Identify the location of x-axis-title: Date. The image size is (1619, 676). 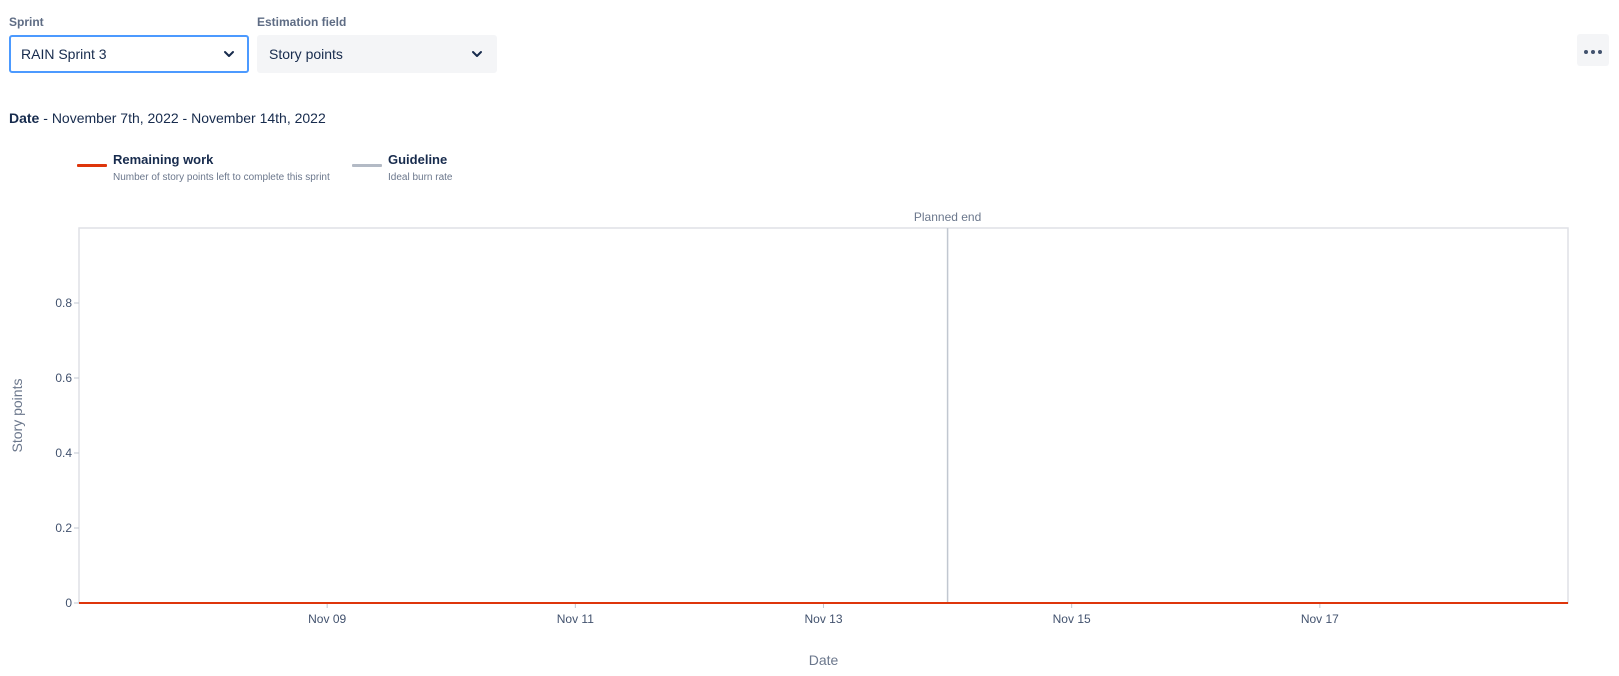
(824, 660).